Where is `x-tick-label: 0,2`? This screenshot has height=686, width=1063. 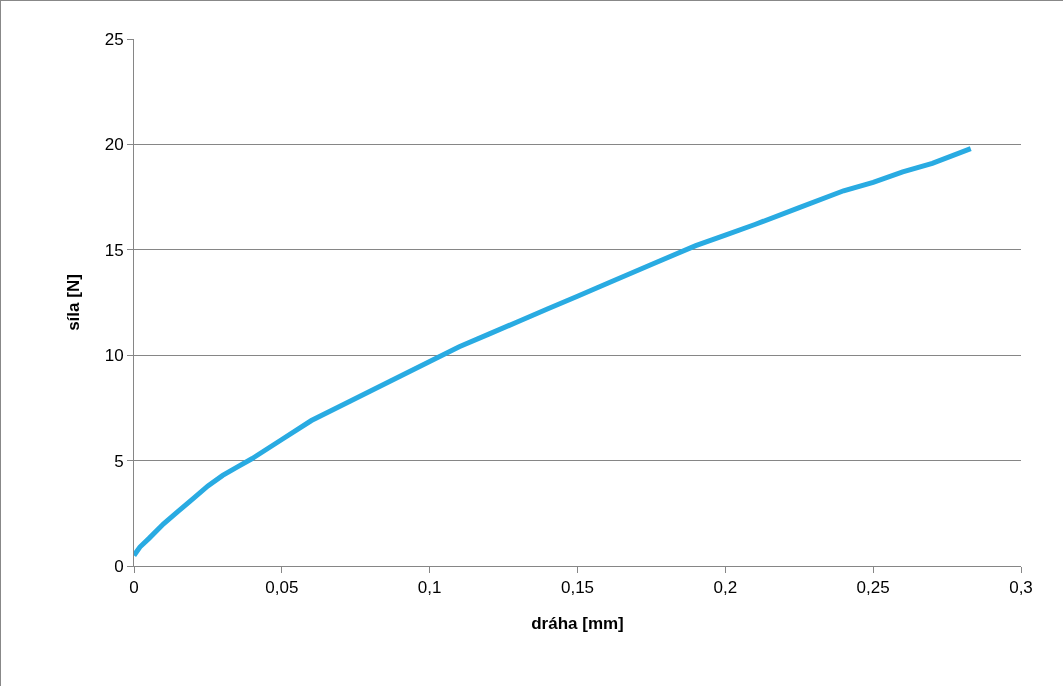 x-tick-label: 0,2 is located at coordinates (725, 588).